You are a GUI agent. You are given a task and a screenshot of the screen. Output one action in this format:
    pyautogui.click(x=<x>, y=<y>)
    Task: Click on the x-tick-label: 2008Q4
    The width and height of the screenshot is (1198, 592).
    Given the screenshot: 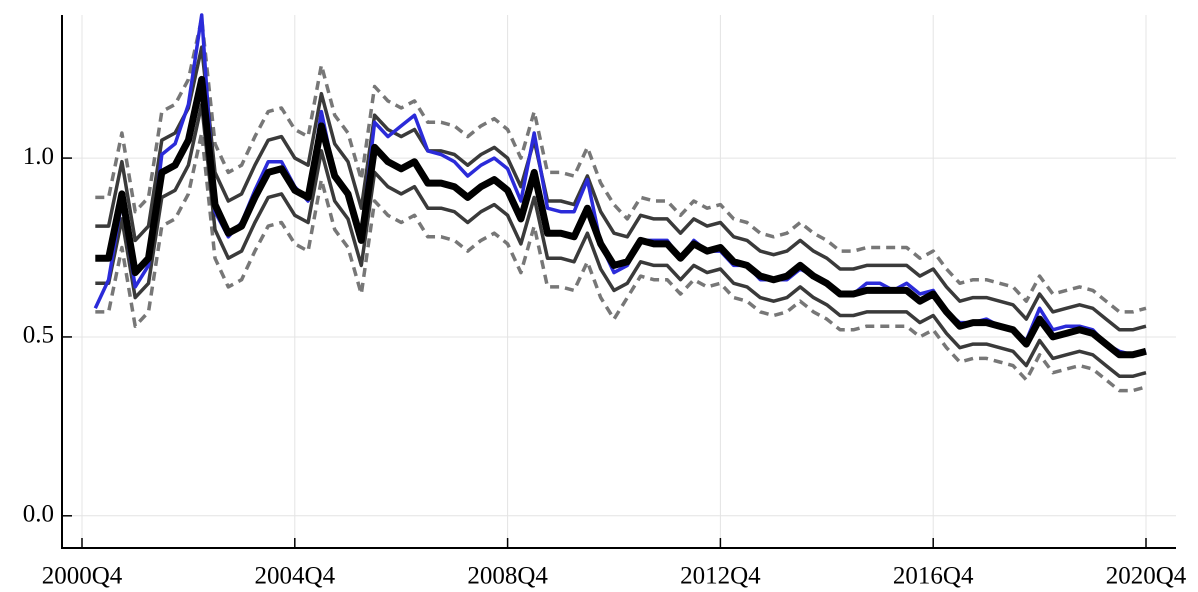 What is the action you would take?
    pyautogui.click(x=507, y=576)
    